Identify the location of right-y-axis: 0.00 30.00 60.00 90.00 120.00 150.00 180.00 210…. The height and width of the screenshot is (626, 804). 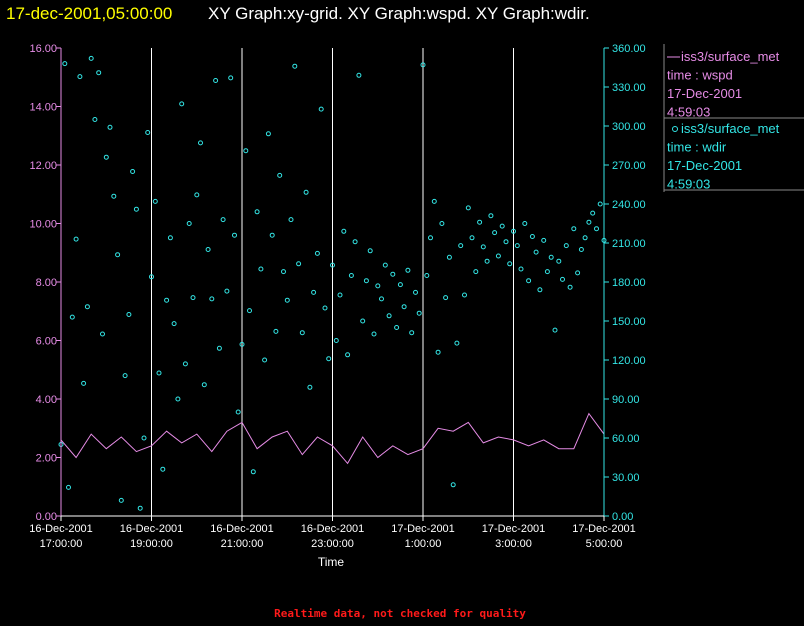
(624, 283).